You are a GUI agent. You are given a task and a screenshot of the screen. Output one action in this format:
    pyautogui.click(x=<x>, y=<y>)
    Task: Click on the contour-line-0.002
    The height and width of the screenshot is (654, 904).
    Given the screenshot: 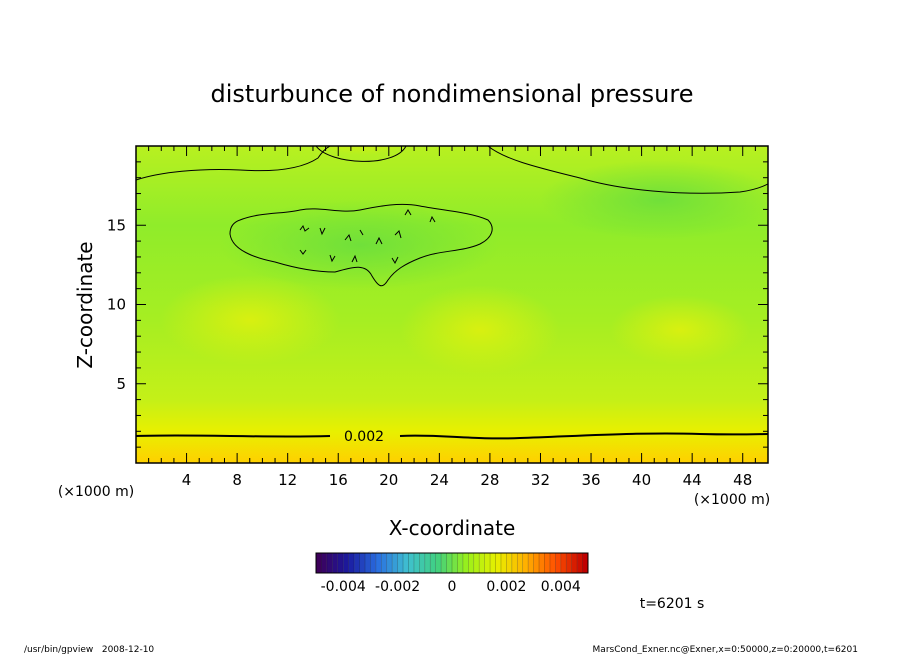 What is the action you would take?
    pyautogui.click(x=452, y=436)
    